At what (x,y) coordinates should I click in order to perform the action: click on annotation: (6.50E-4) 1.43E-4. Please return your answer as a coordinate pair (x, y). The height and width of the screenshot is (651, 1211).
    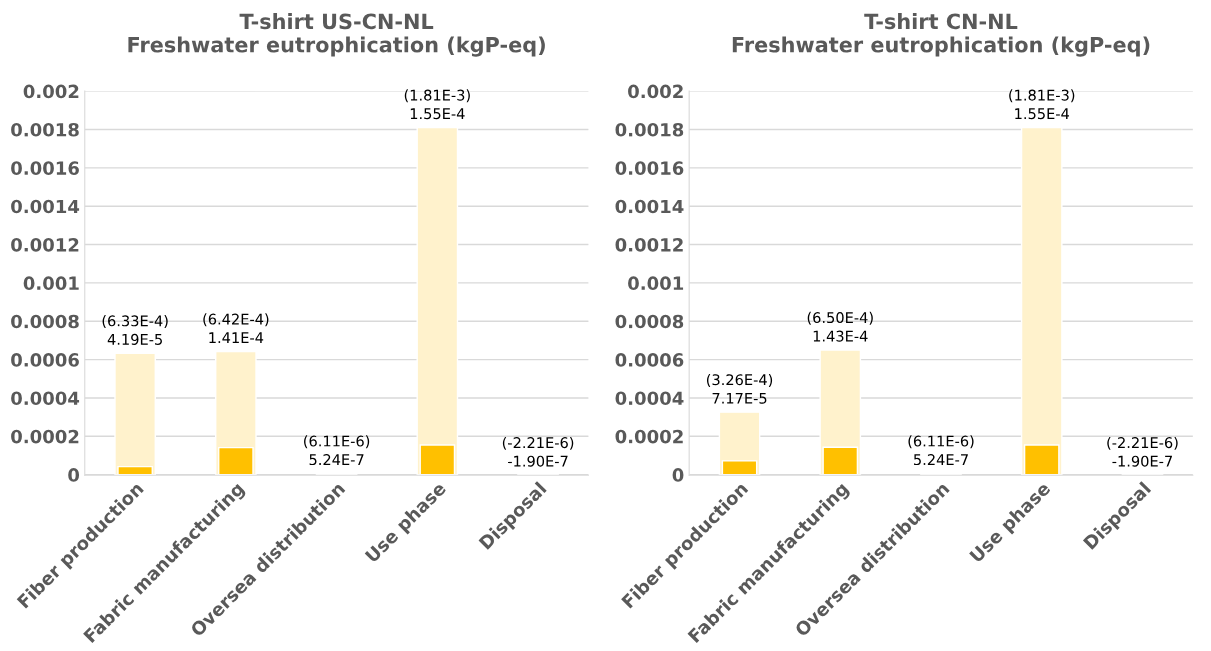
    Looking at the image, I should click on (840, 326).